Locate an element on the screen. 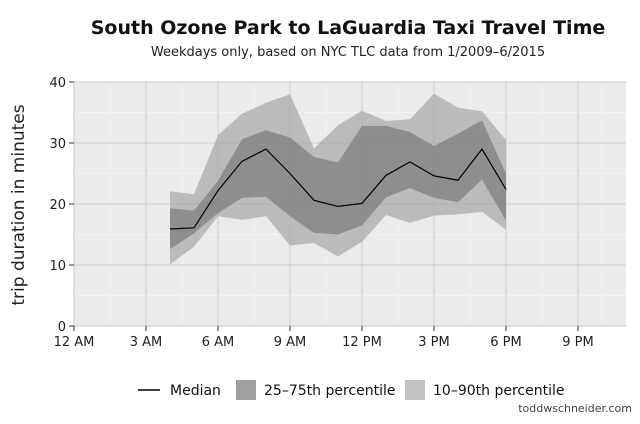  median-series is located at coordinates (338, 189).